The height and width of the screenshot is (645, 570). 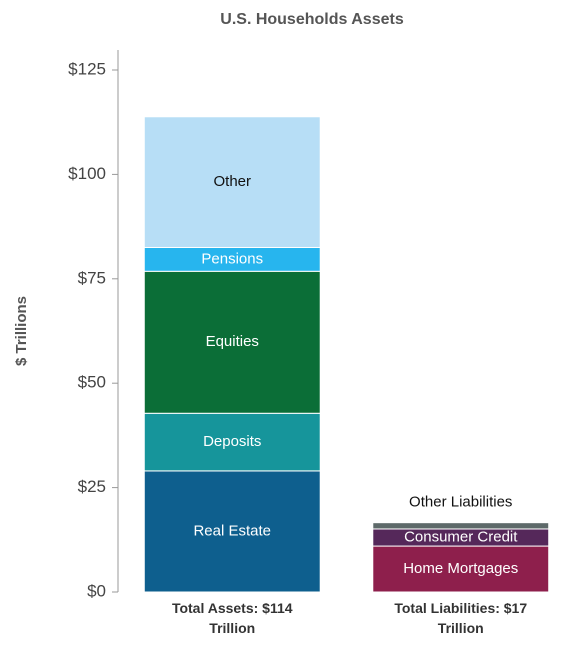 What do you see at coordinates (232, 618) in the screenshot?
I see `x-tick-label: Total Assets: $114 Trillion` at bounding box center [232, 618].